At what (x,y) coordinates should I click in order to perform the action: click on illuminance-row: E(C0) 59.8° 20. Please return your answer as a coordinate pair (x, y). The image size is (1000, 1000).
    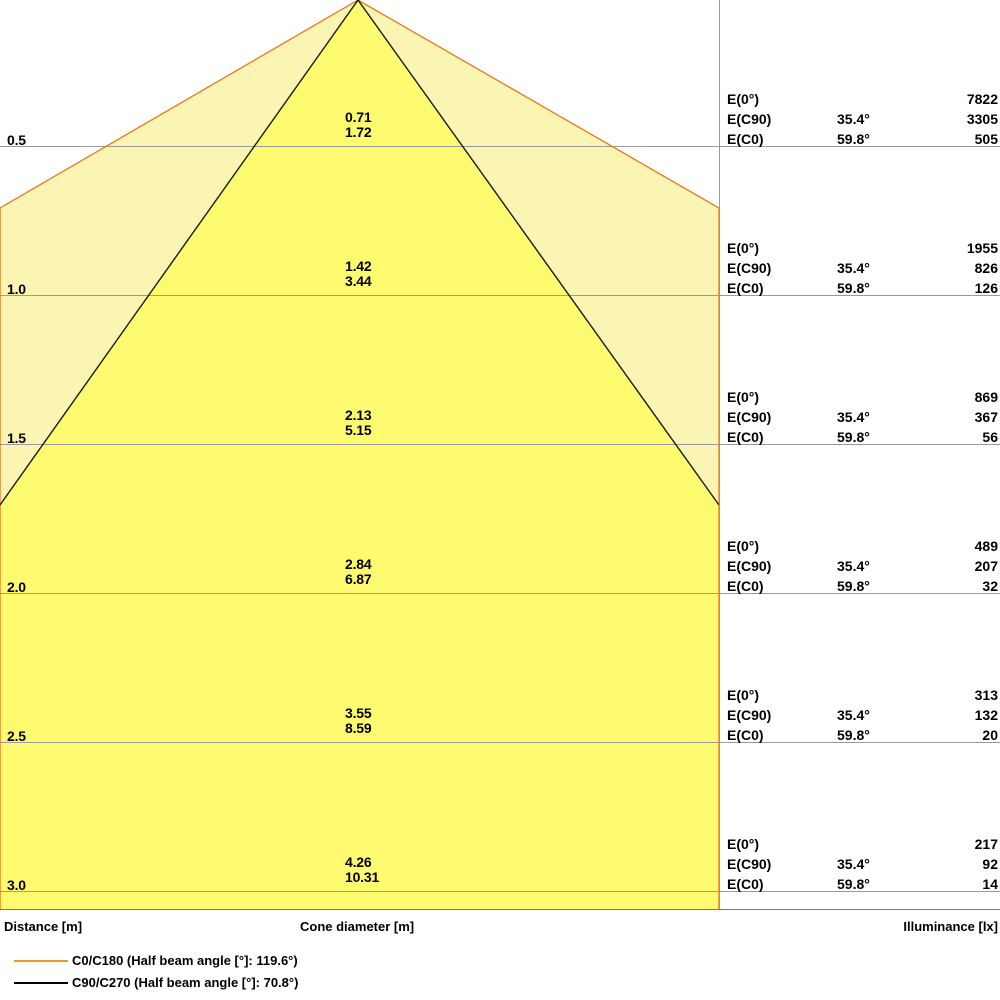
    Looking at the image, I should click on (863, 735).